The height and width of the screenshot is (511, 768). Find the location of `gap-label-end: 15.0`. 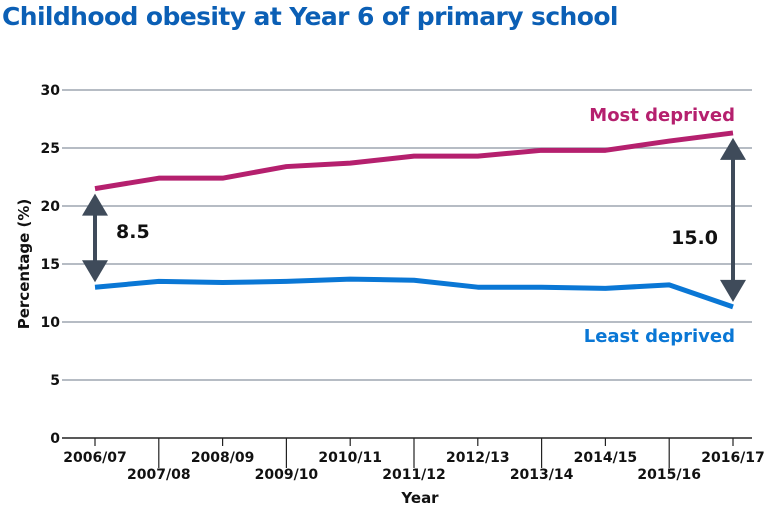

gap-label-end: 15.0 is located at coordinates (694, 238).